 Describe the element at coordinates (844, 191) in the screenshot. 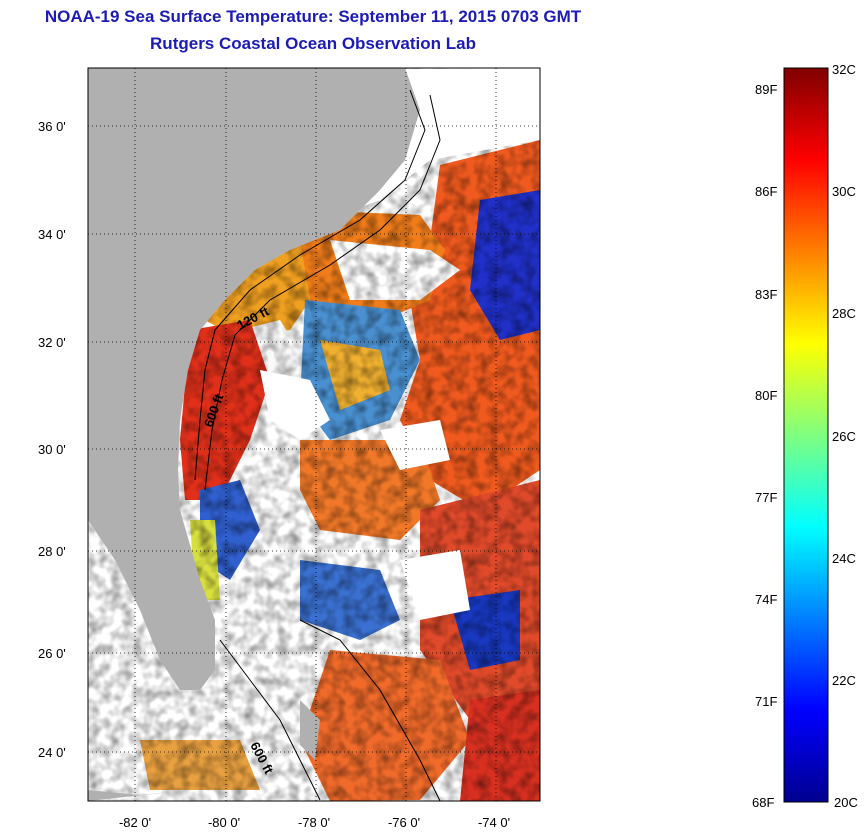

I see `colorbar-c-label: 30C` at that location.